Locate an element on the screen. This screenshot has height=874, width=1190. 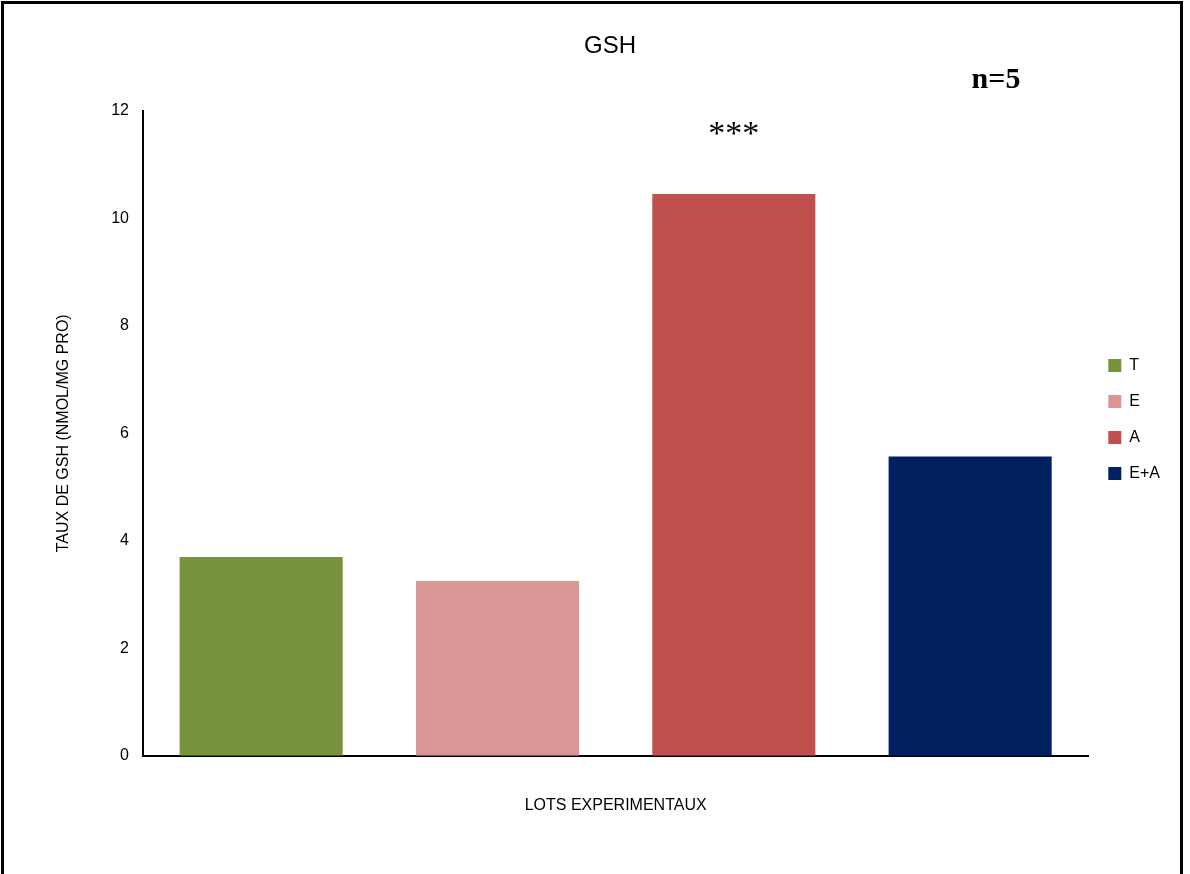
legend-label: E+A is located at coordinates (1145, 472).